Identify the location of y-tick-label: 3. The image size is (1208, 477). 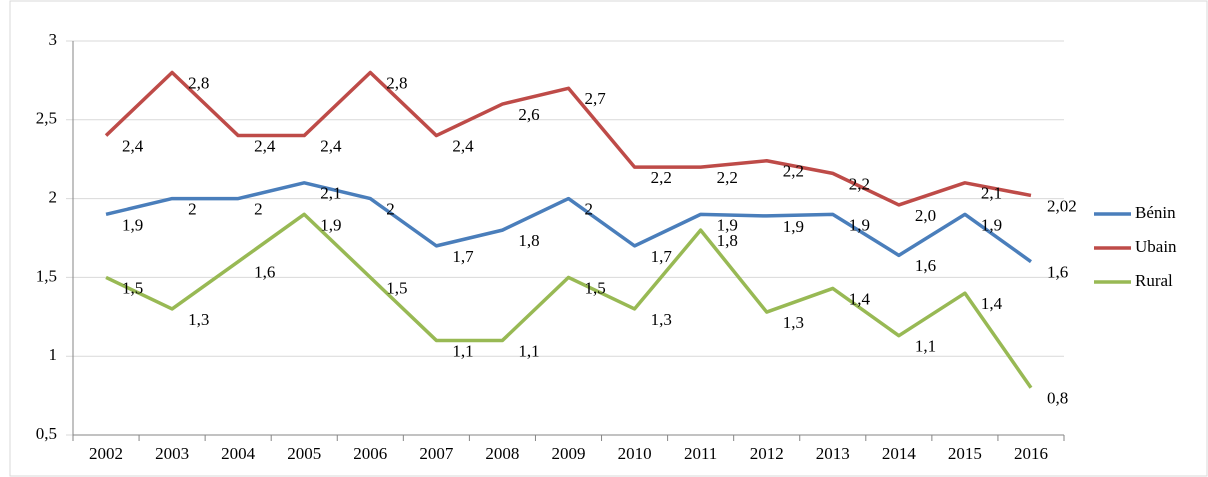
(53, 39).